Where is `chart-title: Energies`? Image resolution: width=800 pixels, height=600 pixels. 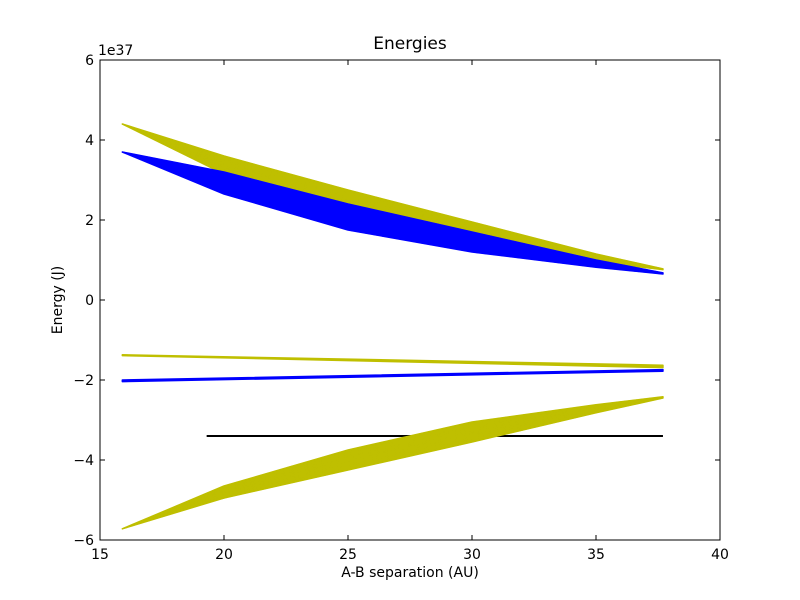
chart-title: Energies is located at coordinates (410, 44).